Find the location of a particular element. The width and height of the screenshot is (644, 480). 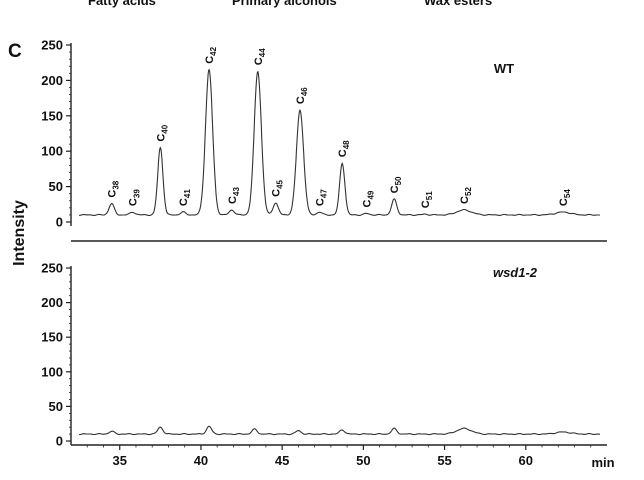

x-tick-label: 45 is located at coordinates (282, 460).